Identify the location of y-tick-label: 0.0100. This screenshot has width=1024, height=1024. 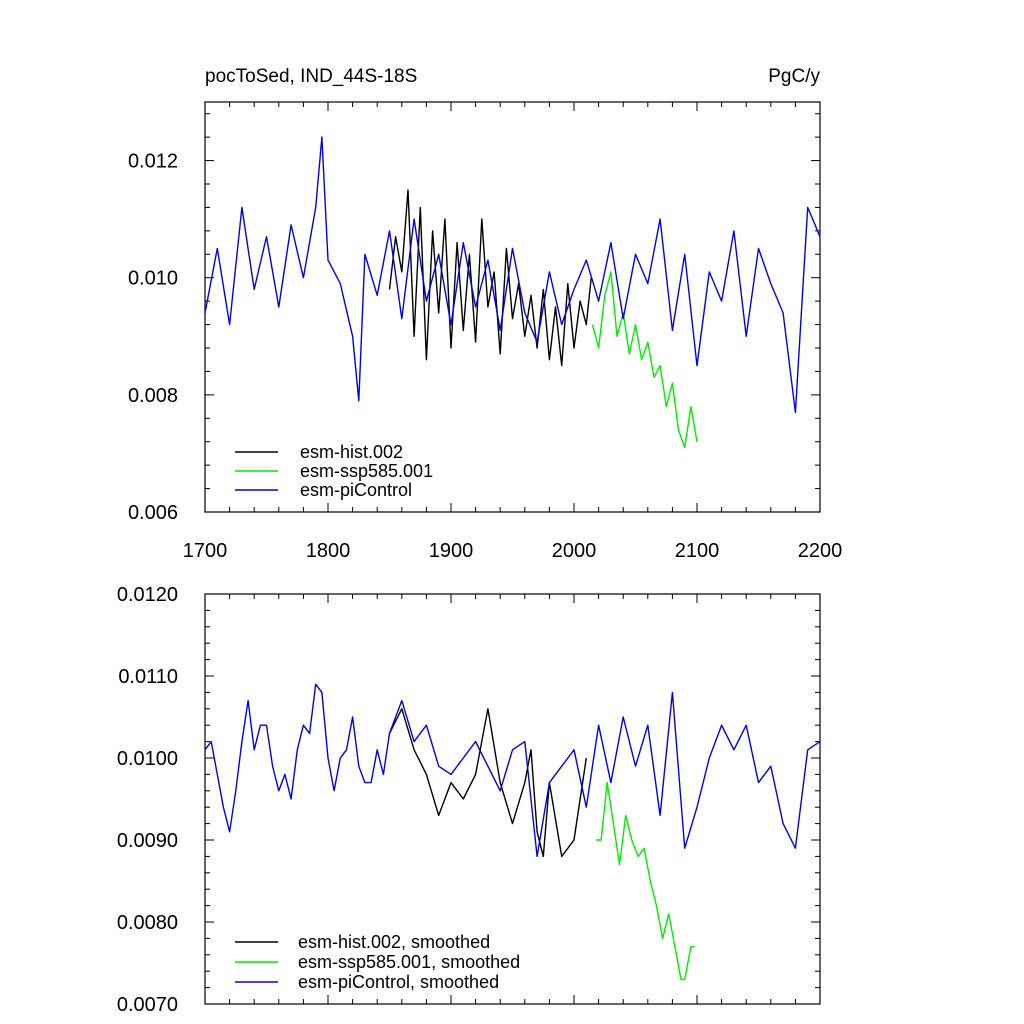
(147, 759).